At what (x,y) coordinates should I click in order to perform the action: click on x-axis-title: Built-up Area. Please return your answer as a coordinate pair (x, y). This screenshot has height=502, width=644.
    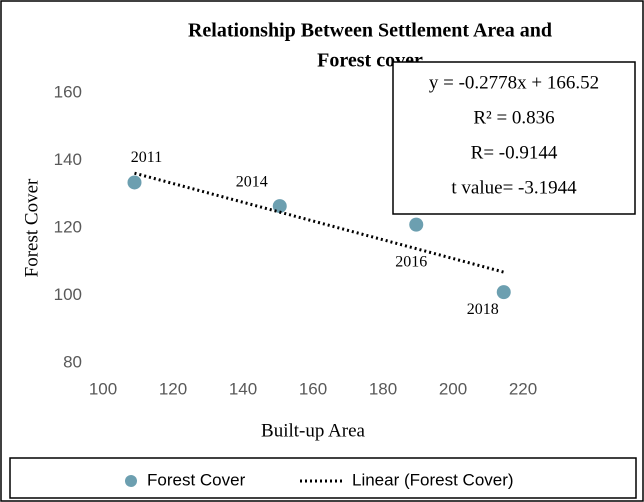
    Looking at the image, I should click on (313, 430).